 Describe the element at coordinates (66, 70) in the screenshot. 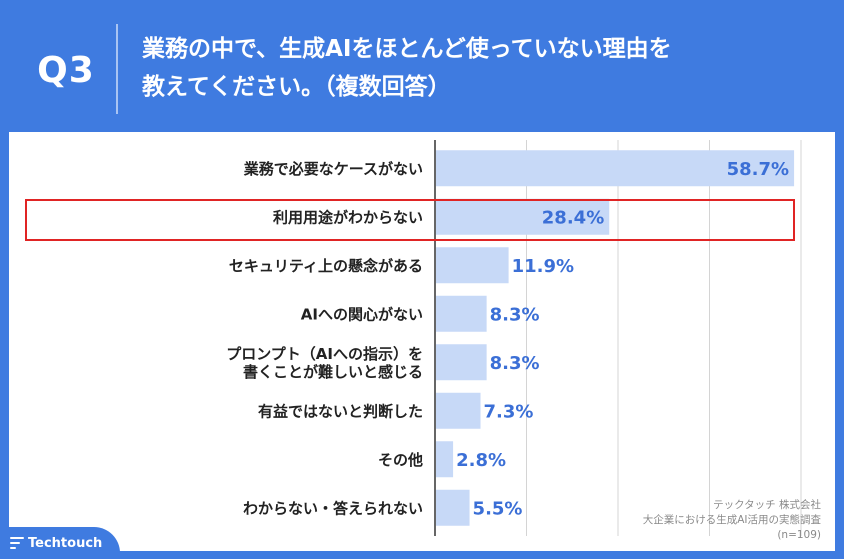

I see `question-number: Q3` at that location.